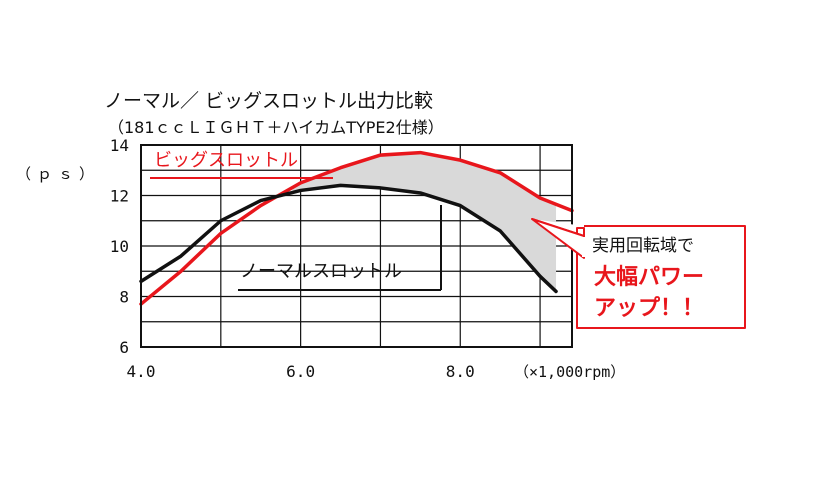 This screenshot has width=827, height=484. What do you see at coordinates (119, 196) in the screenshot?
I see `y-tick-label: 12` at bounding box center [119, 196].